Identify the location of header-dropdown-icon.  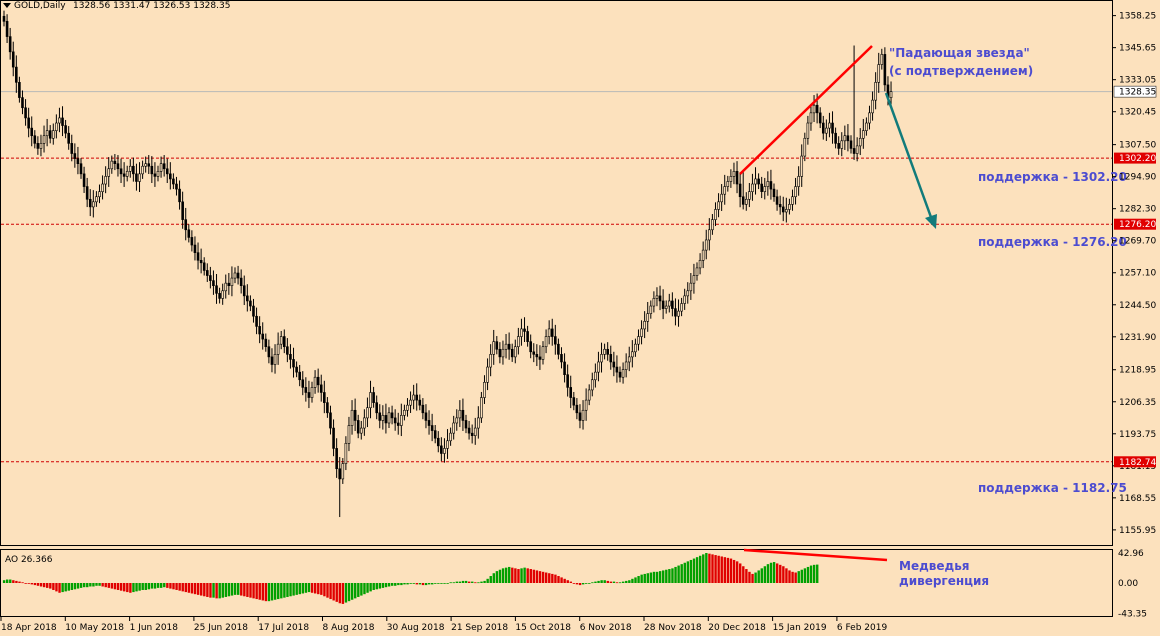
(7, 5).